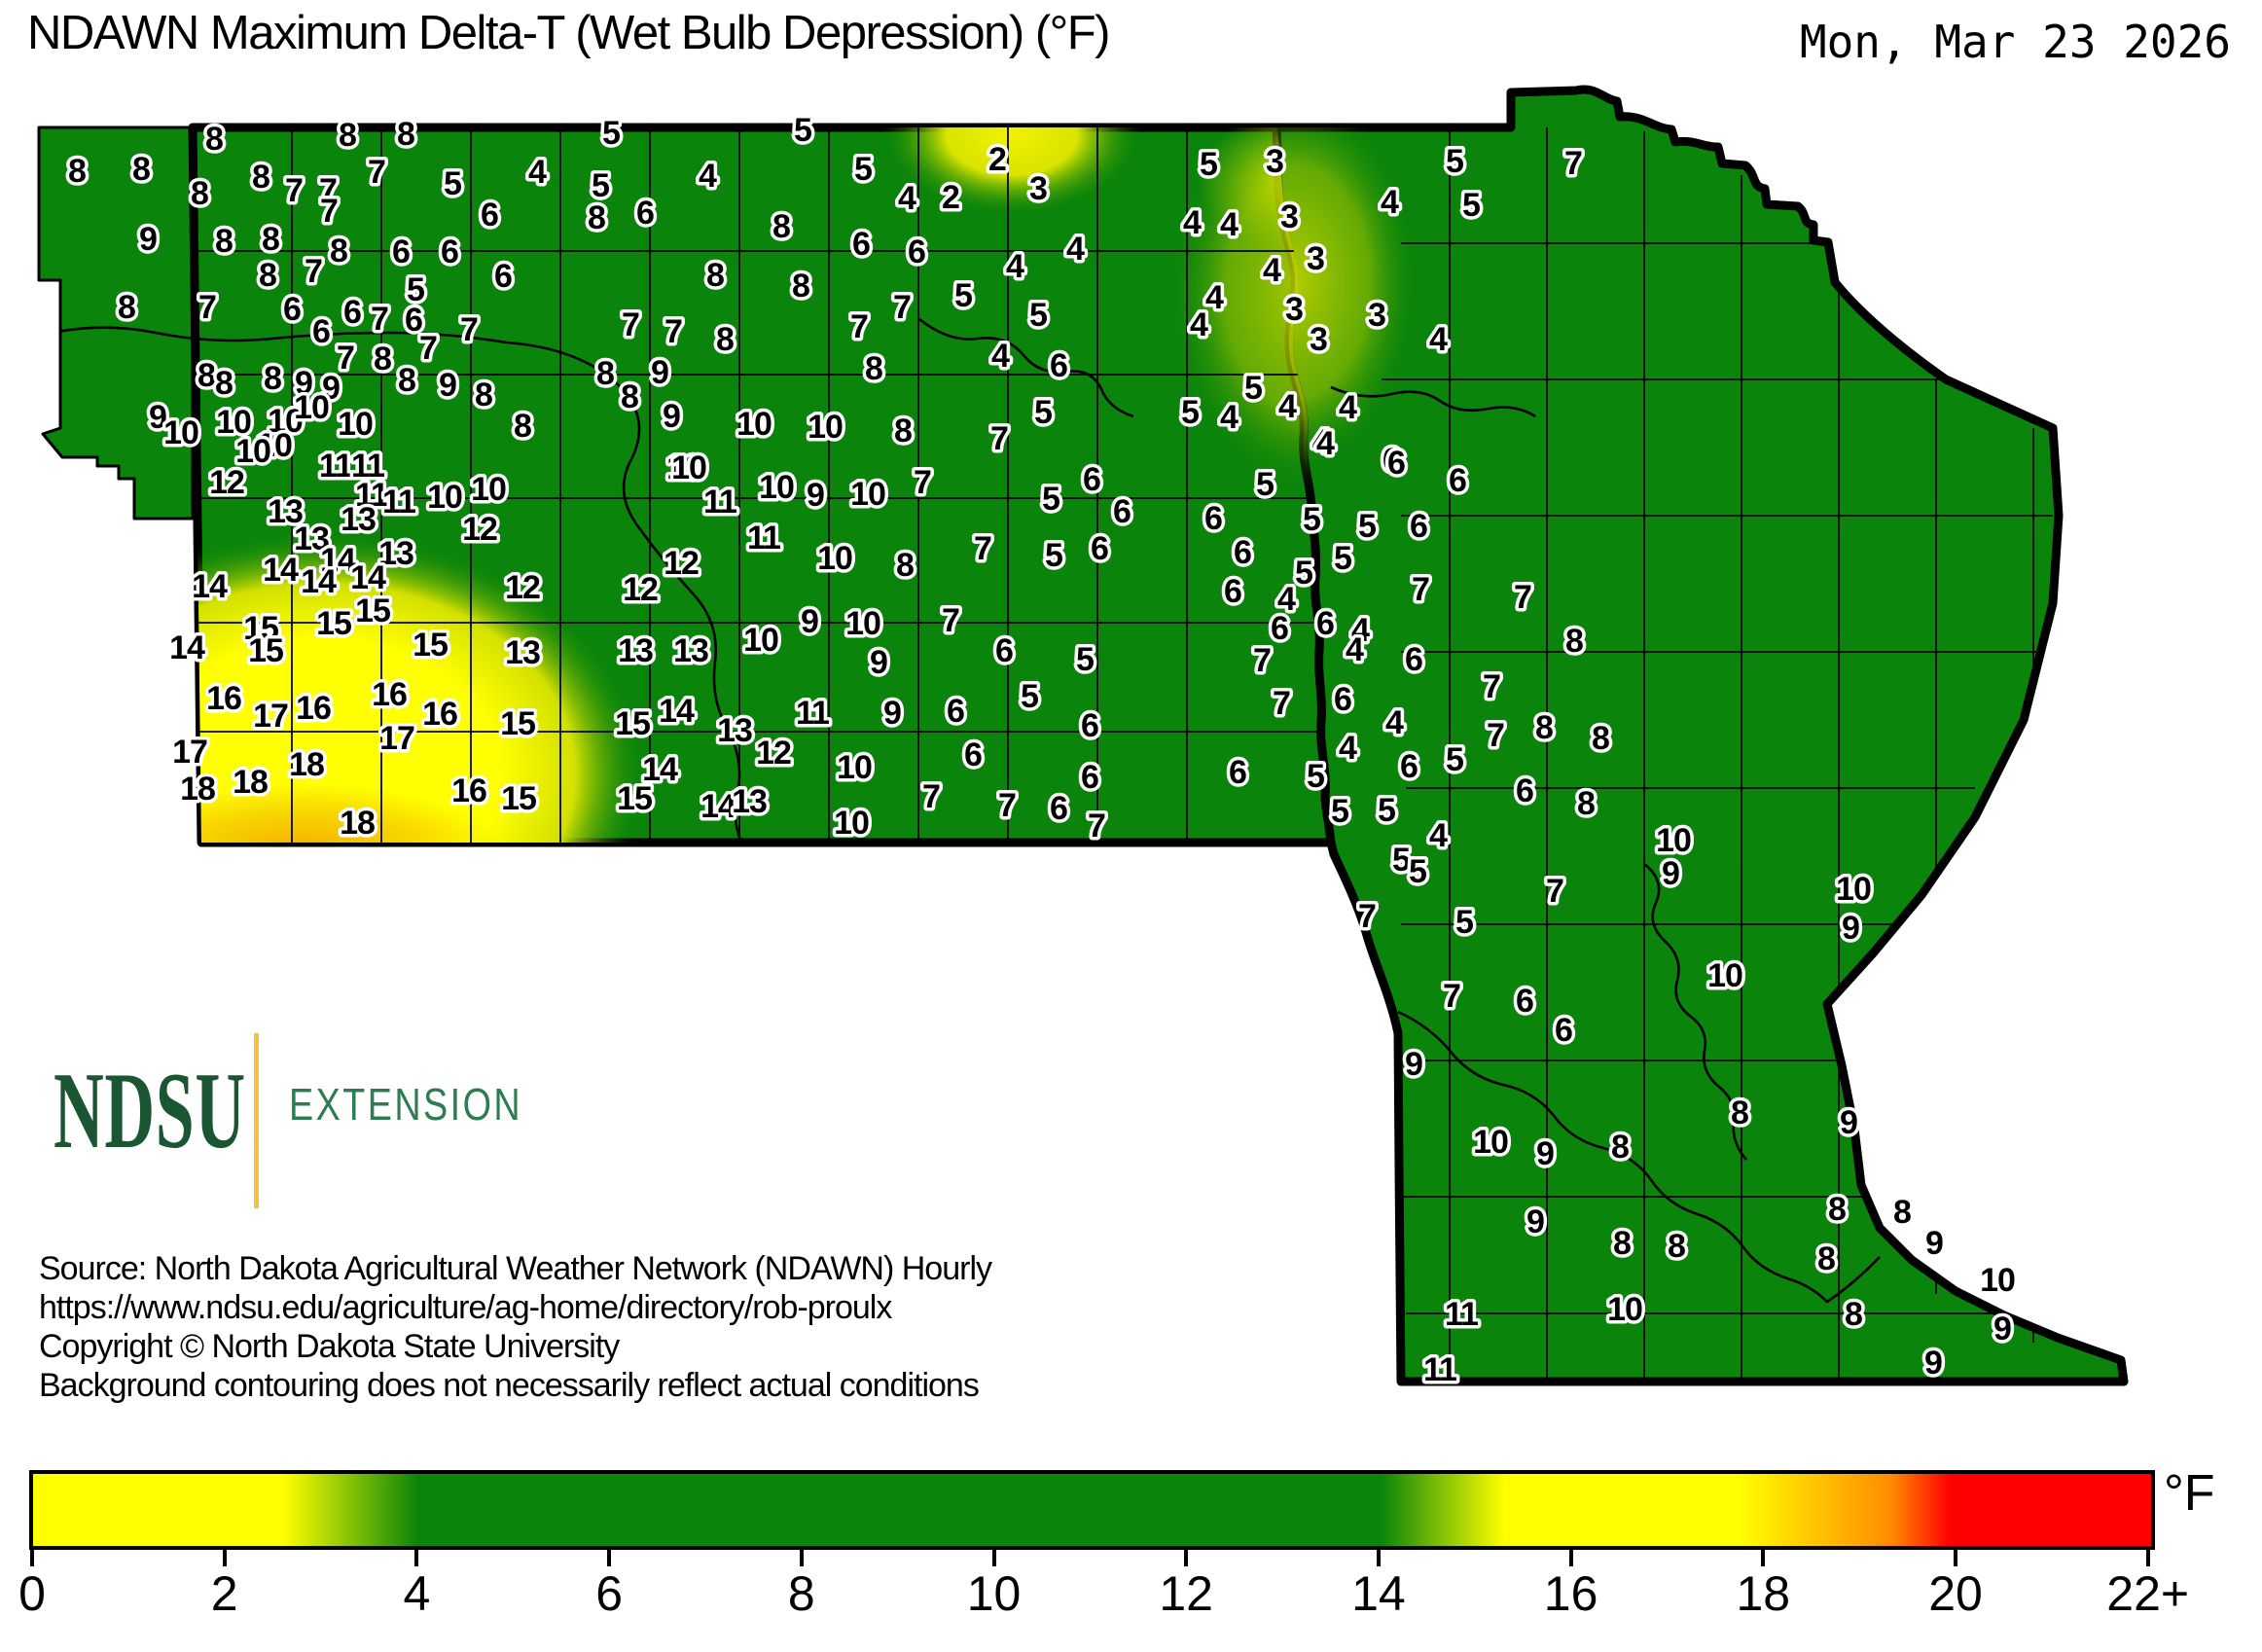  I want to click on color-scale-legend: 0 2 4 6 8 10 12 14 16 18 20 22+ °F, so click(1131, 1556).